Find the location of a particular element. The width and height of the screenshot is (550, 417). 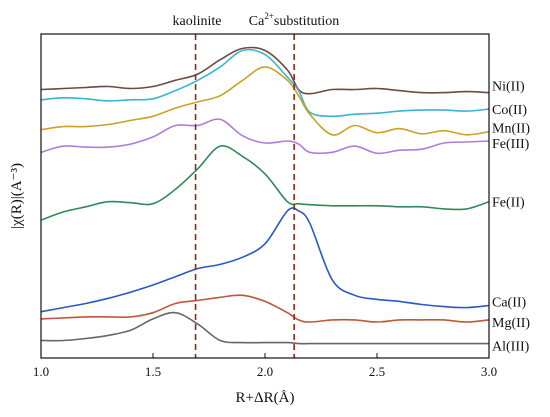

series-label-mgii: Mg(II) is located at coordinates (511, 323).